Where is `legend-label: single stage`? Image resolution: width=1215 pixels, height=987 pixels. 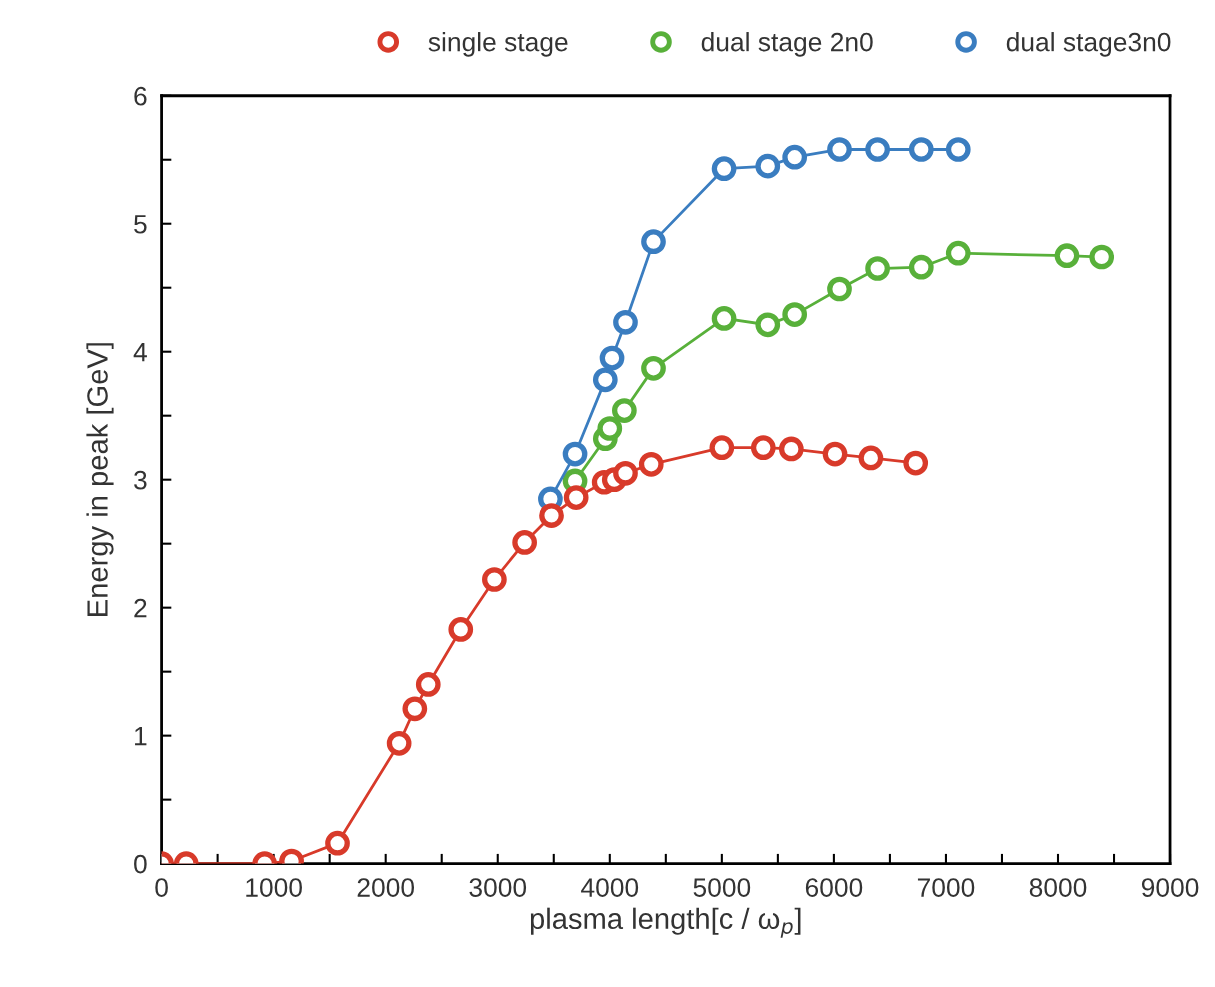 legend-label: single stage is located at coordinates (498, 44).